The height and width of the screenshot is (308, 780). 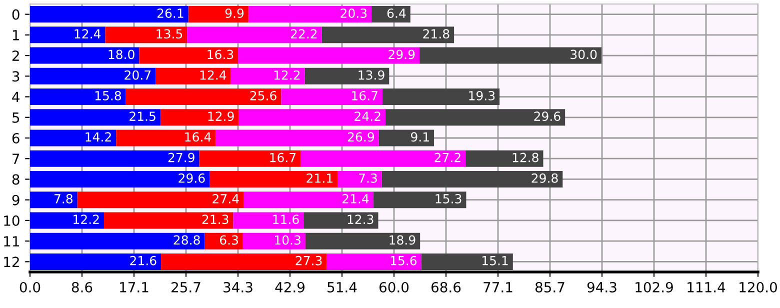 I want to click on data-label: 10.3, so click(x=287, y=240).